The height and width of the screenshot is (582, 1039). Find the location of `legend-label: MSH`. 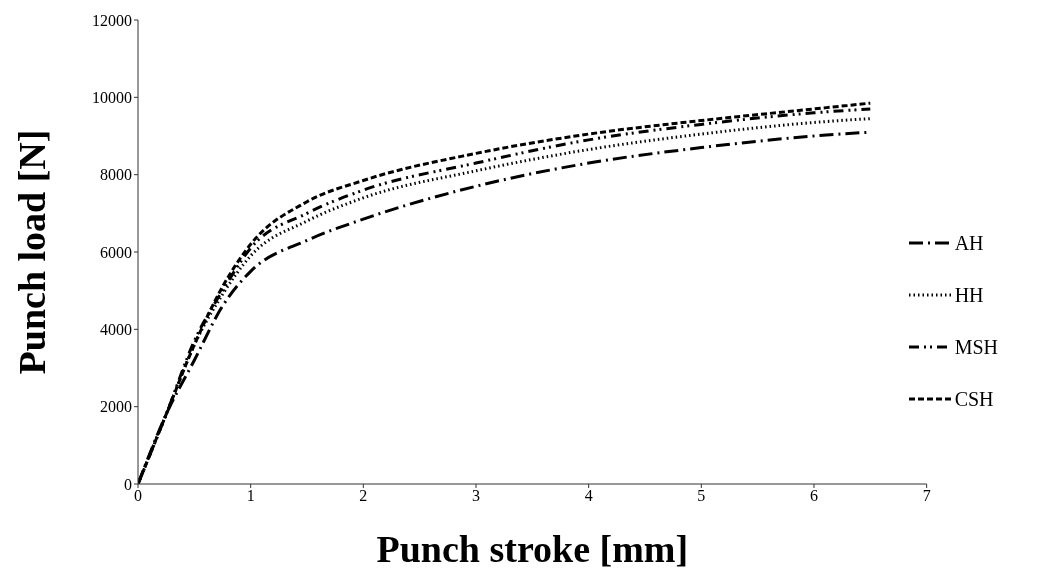

legend-label: MSH is located at coordinates (976, 347).